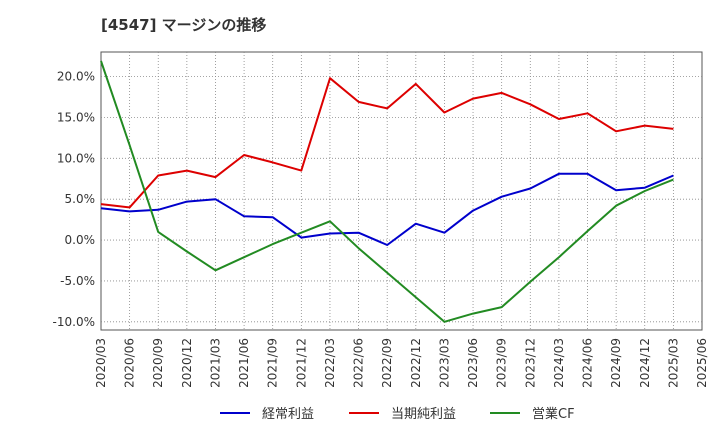 This screenshot has width=720, height=440. What do you see at coordinates (76, 77) in the screenshot?
I see `y-tick-label: 20.0%` at bounding box center [76, 77].